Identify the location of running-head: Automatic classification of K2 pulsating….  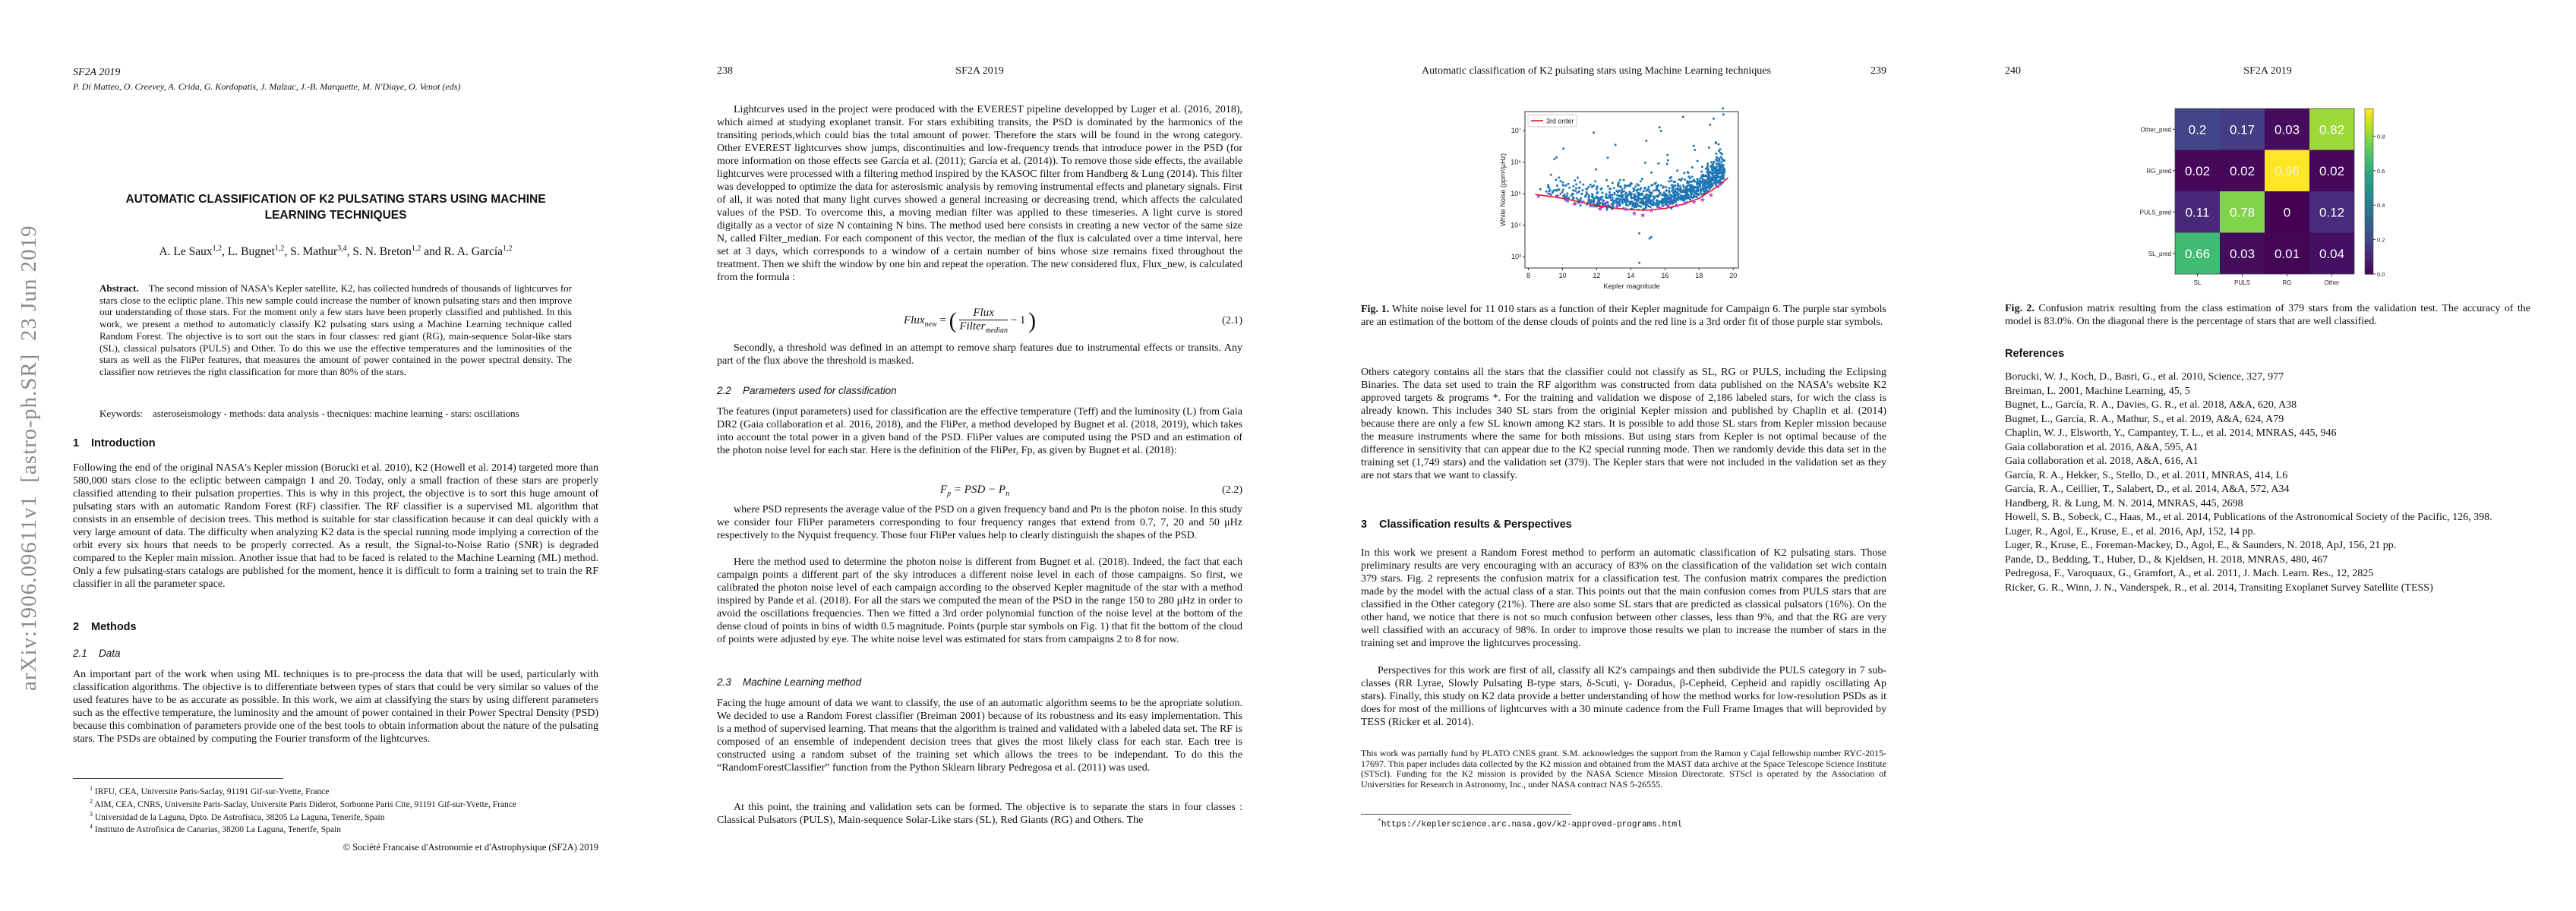
(1596, 71).